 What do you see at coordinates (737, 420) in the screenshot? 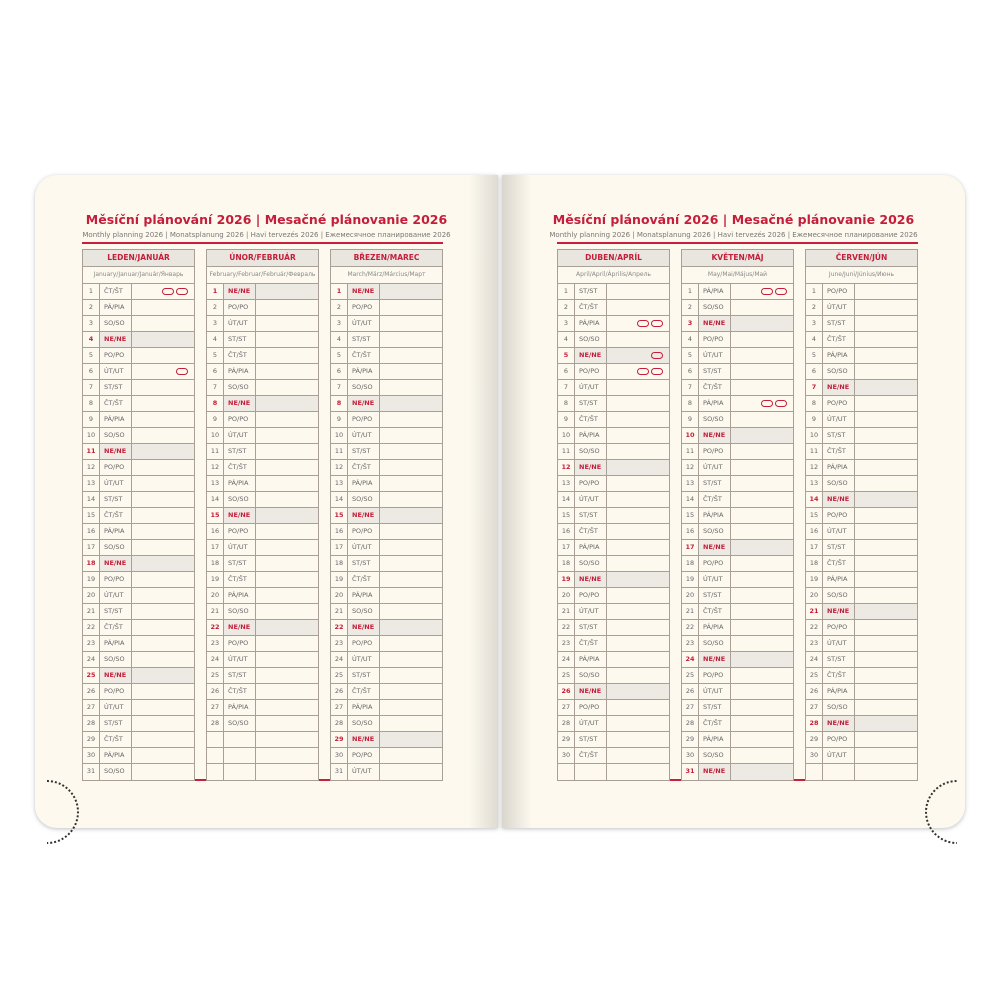
I see `day-row: 9 SO/SO` at bounding box center [737, 420].